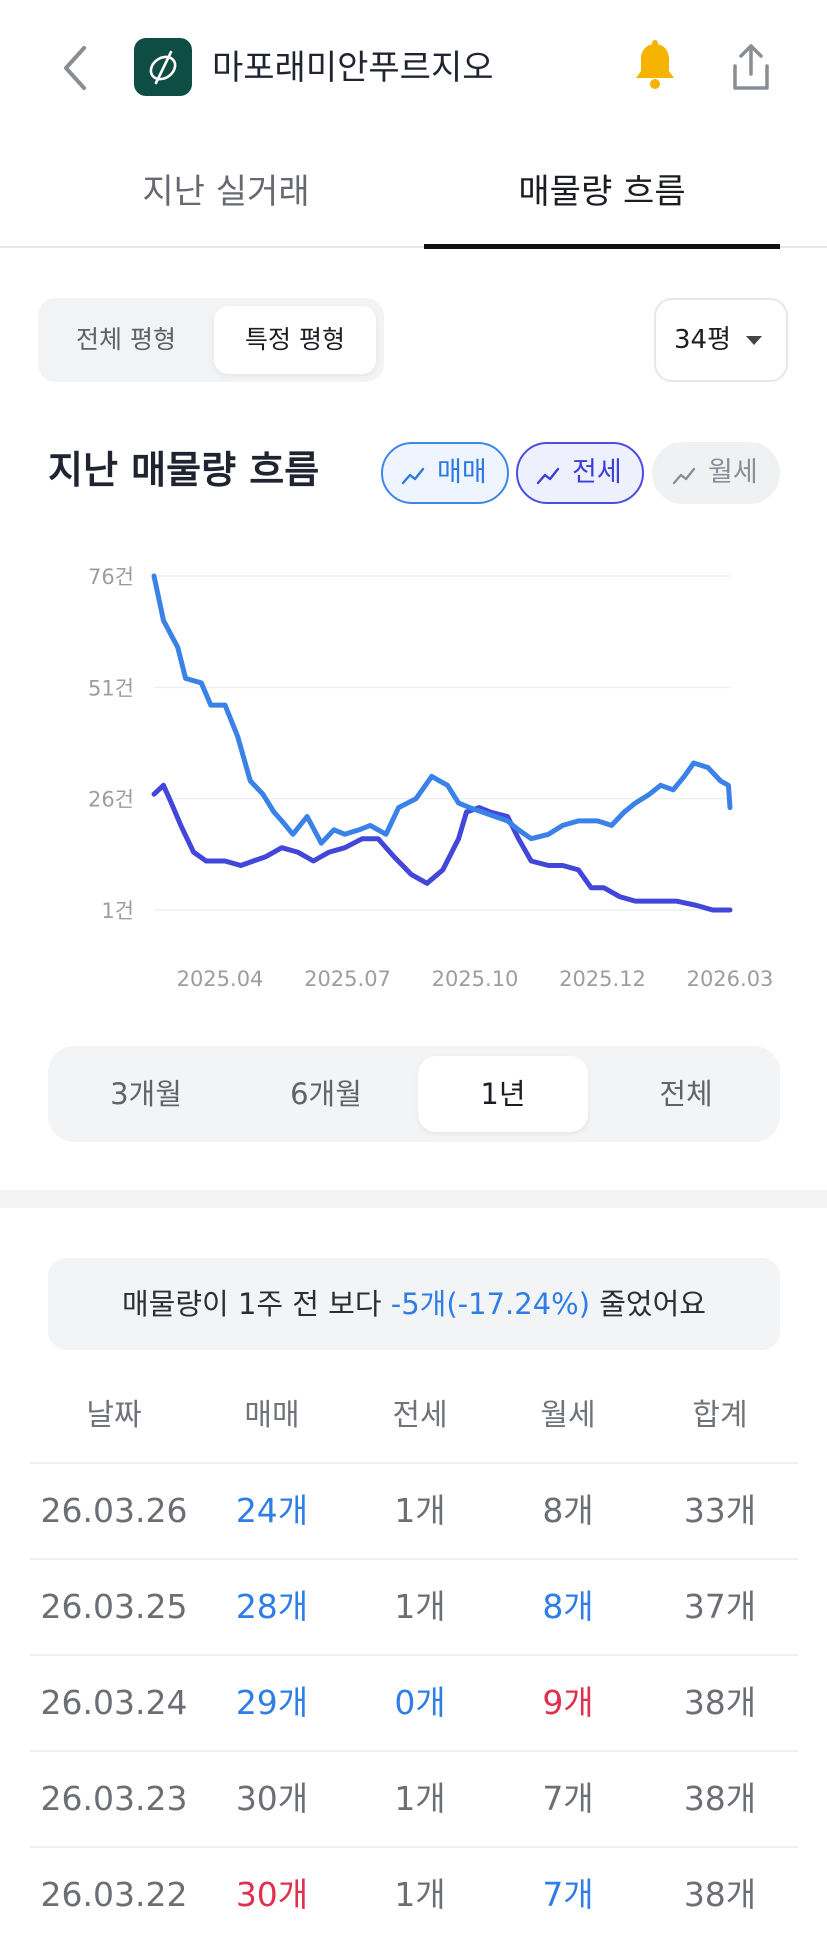 The image size is (827, 1944). I want to click on cell-date: 26.03.23, so click(114, 1798).